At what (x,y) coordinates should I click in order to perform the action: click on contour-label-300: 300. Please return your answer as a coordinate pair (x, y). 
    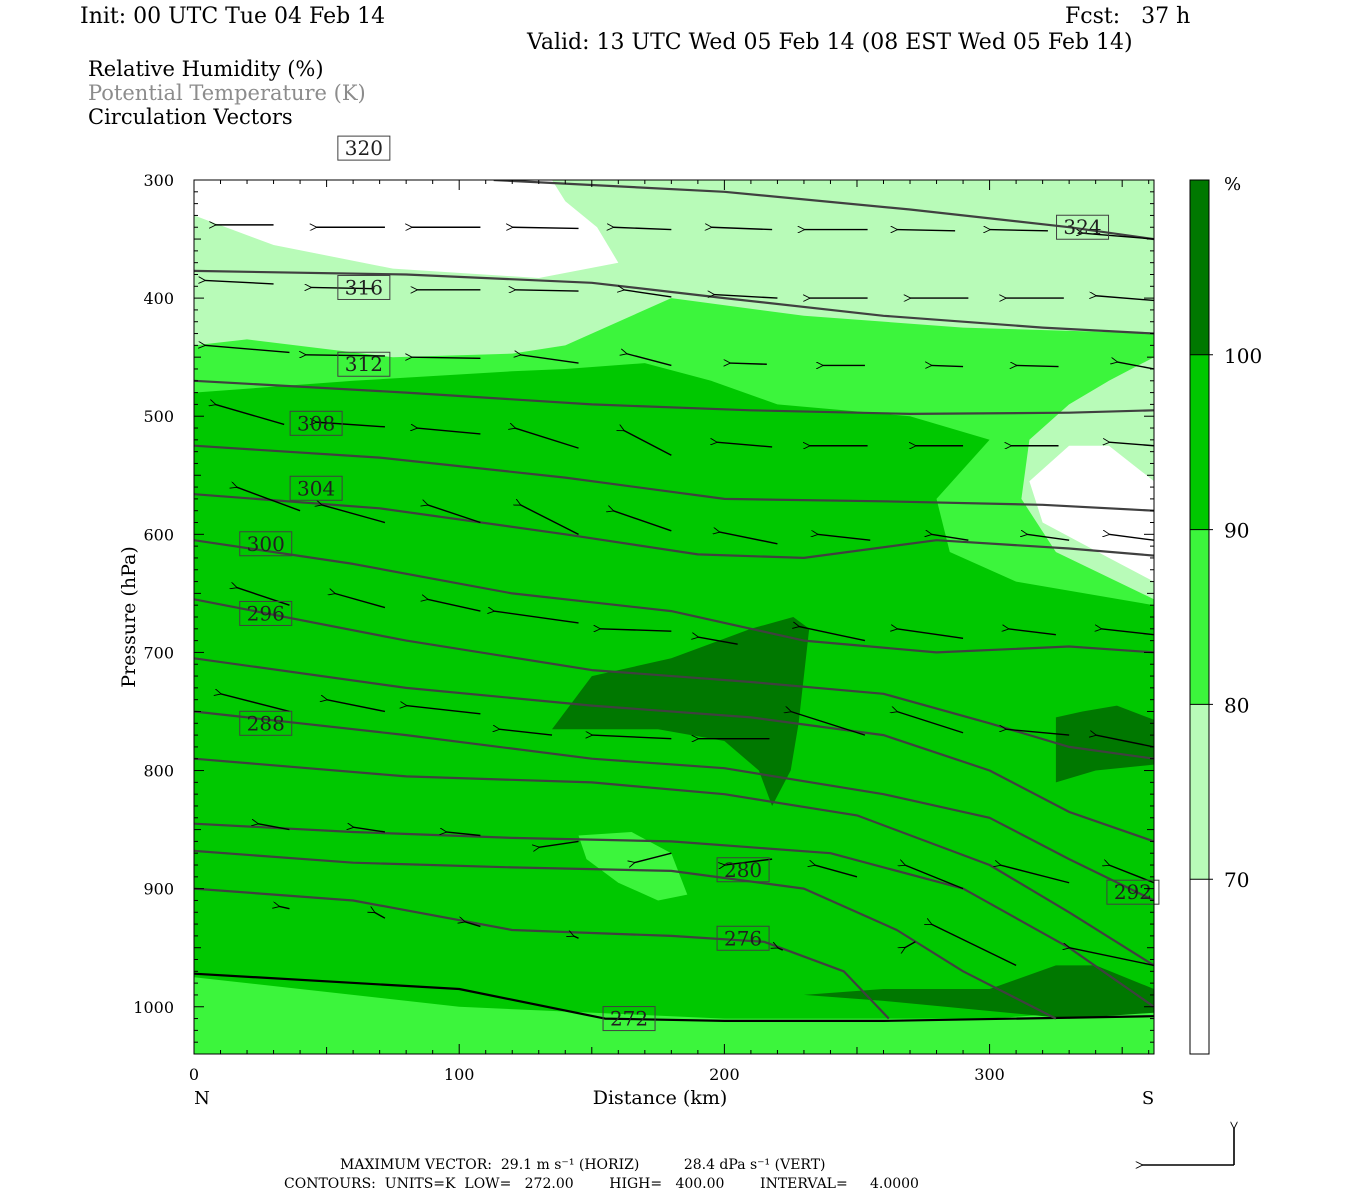
    Looking at the image, I should click on (266, 544).